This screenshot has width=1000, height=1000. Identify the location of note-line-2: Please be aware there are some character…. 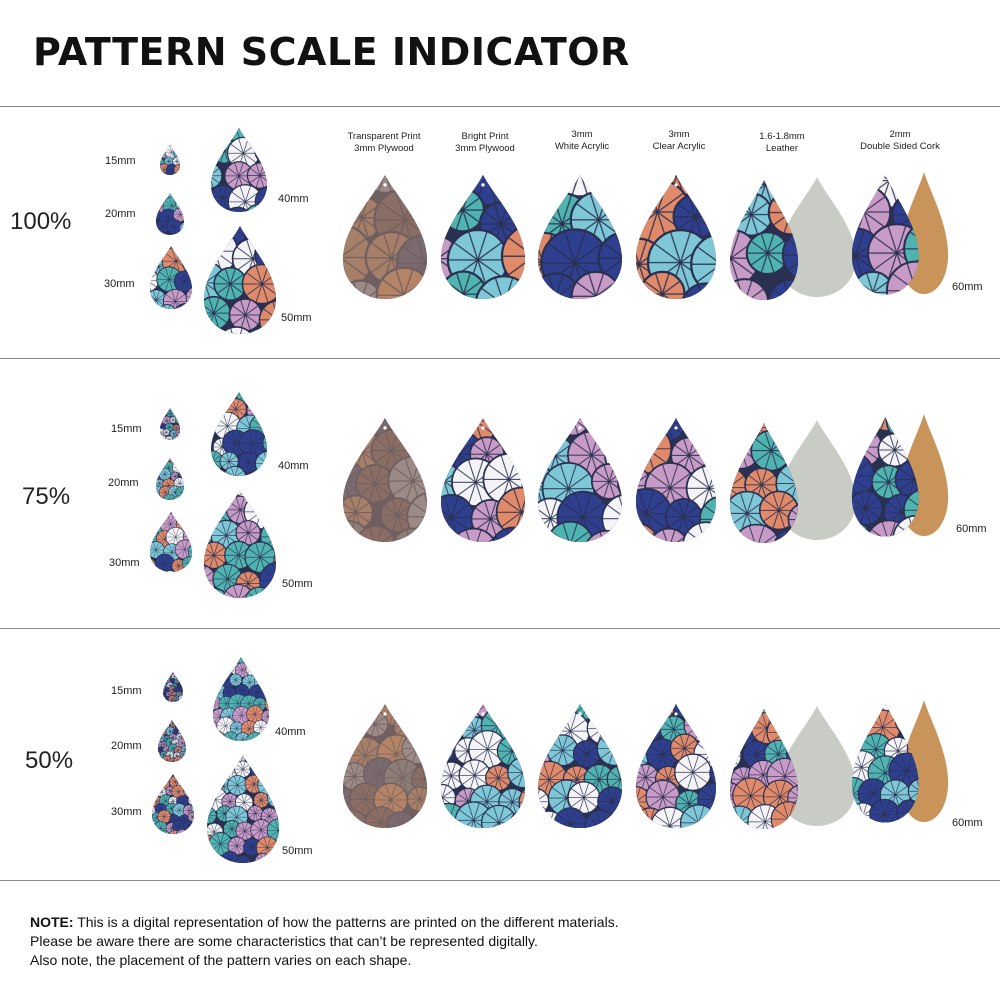
(284, 941).